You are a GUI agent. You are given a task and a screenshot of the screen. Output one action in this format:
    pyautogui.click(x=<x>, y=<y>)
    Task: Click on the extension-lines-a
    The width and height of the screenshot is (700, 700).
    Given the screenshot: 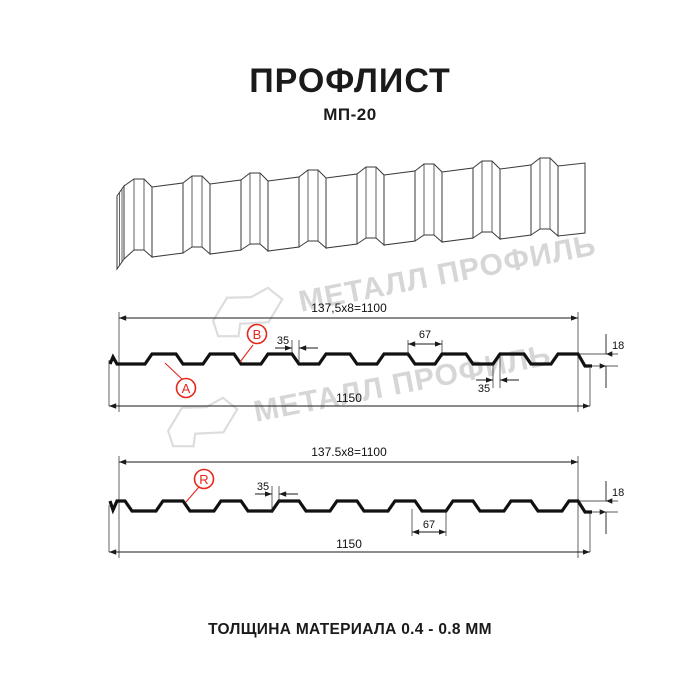 What is the action you would take?
    pyautogui.click(x=349, y=362)
    